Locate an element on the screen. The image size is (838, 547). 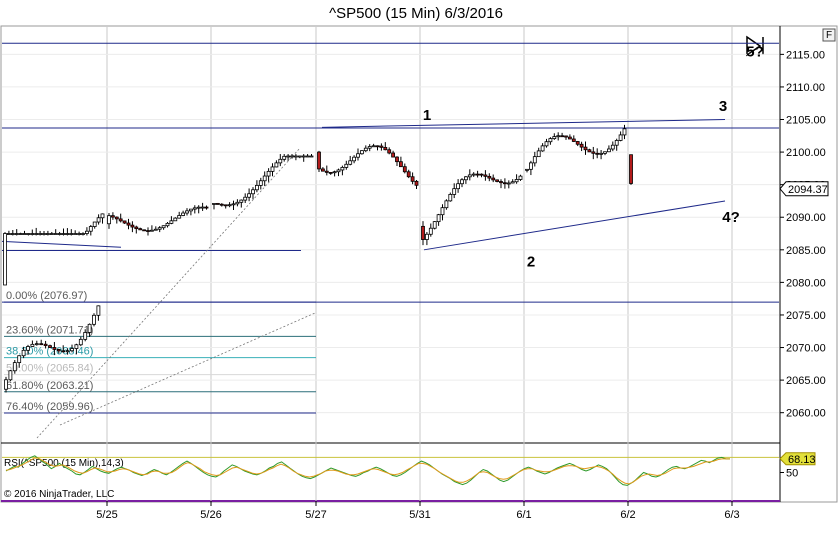
time-tick-label: 5/31 is located at coordinates (419, 515).